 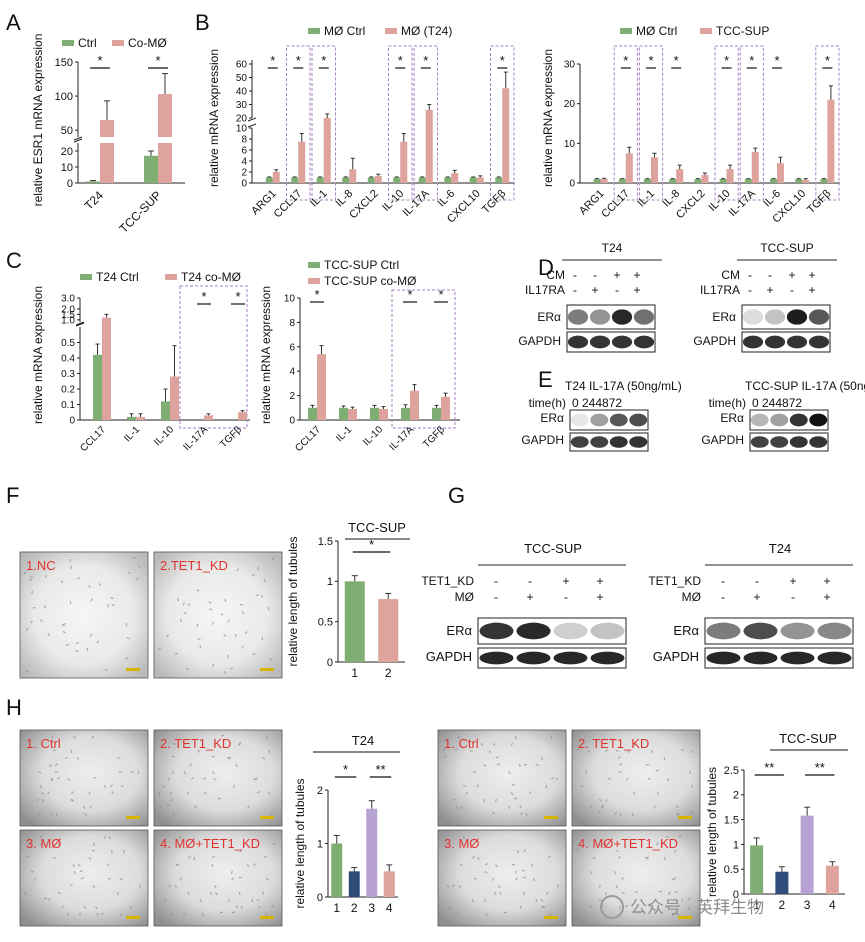 What do you see at coordinates (831, 141) in the screenshot?
I see `b2-bar-tgf-tcc-sup` at bounding box center [831, 141].